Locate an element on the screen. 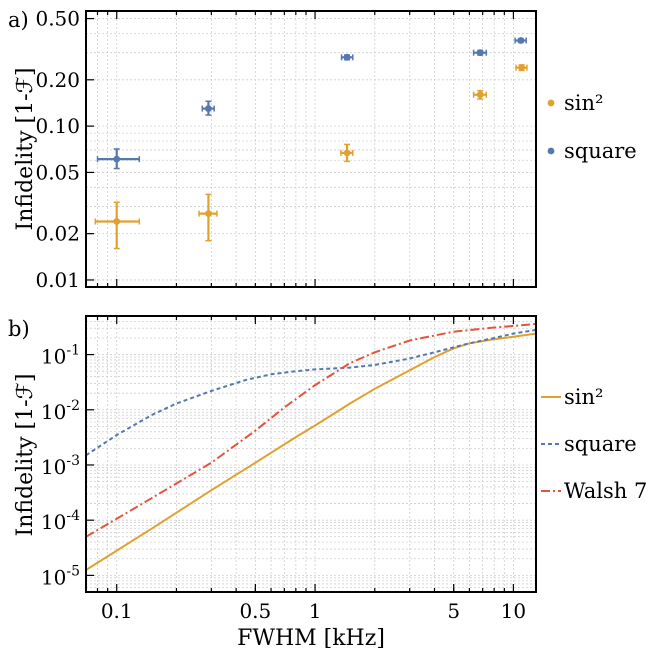 This screenshot has width=663, height=662. panel-a-legend-item: square is located at coordinates (592, 151).